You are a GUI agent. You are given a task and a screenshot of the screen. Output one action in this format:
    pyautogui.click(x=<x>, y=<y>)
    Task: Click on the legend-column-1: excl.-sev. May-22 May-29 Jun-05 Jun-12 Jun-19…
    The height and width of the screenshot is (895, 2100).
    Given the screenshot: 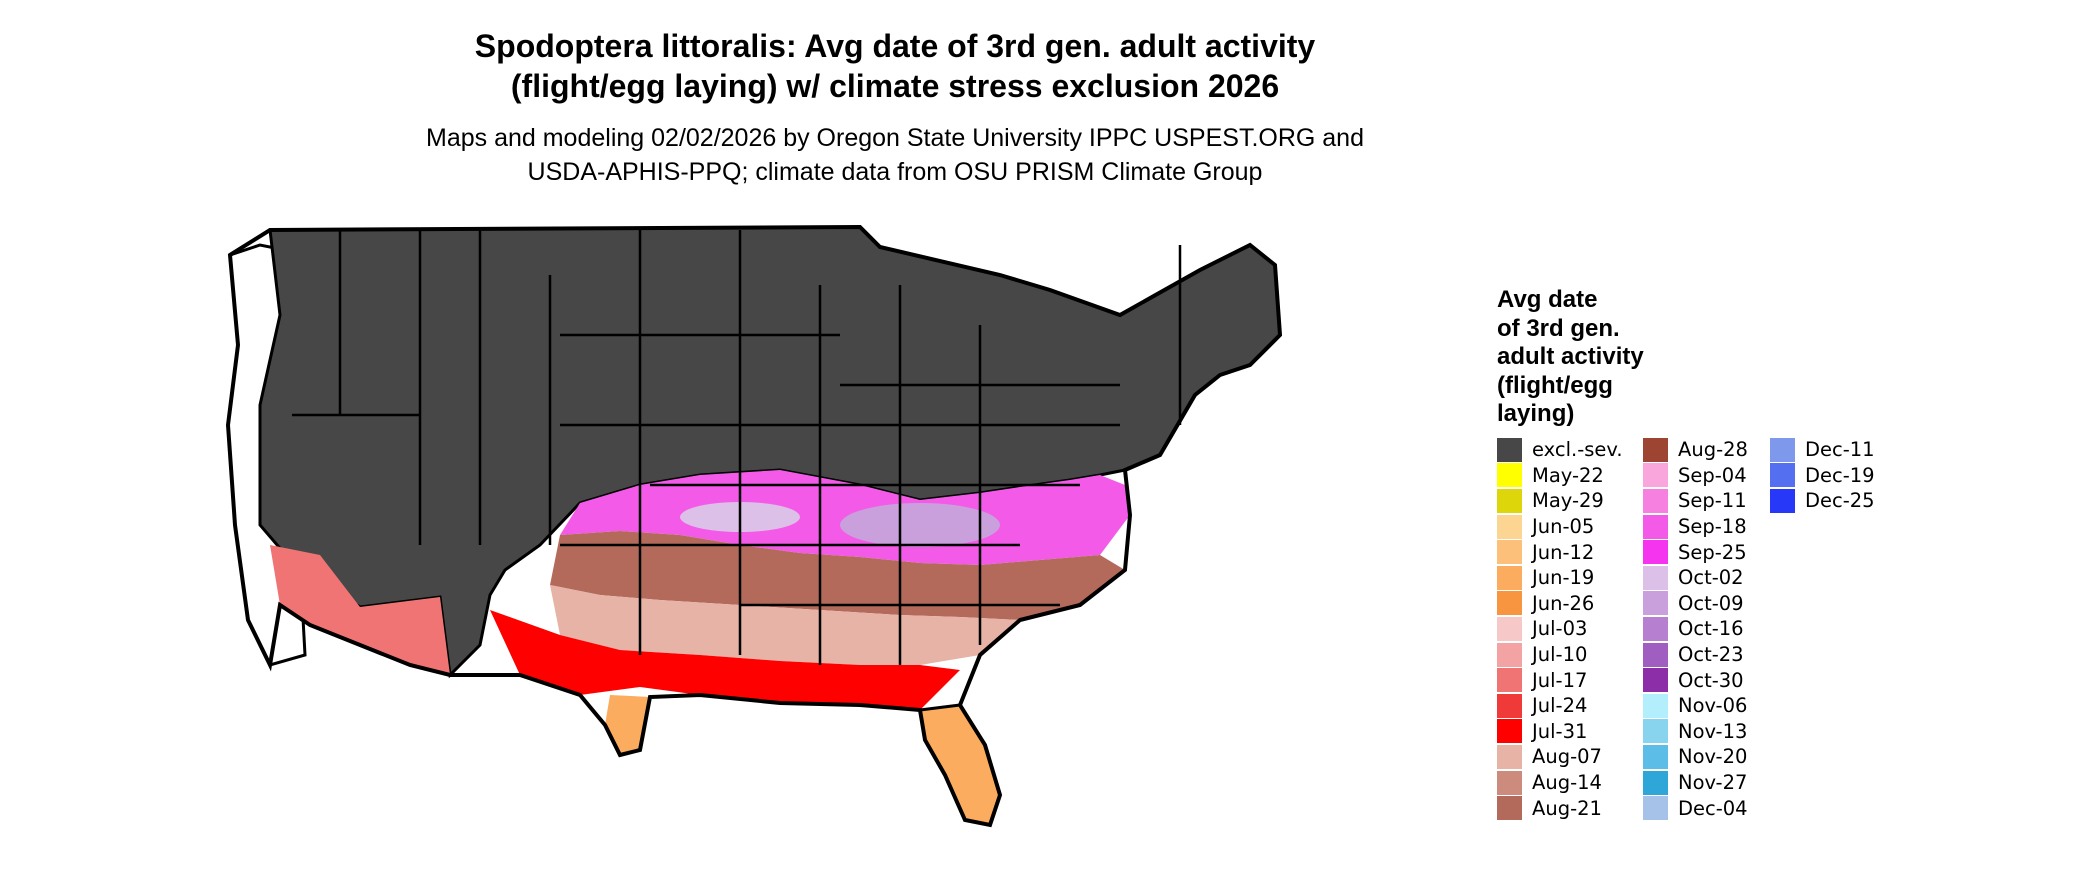 What is the action you would take?
    pyautogui.click(x=1560, y=629)
    